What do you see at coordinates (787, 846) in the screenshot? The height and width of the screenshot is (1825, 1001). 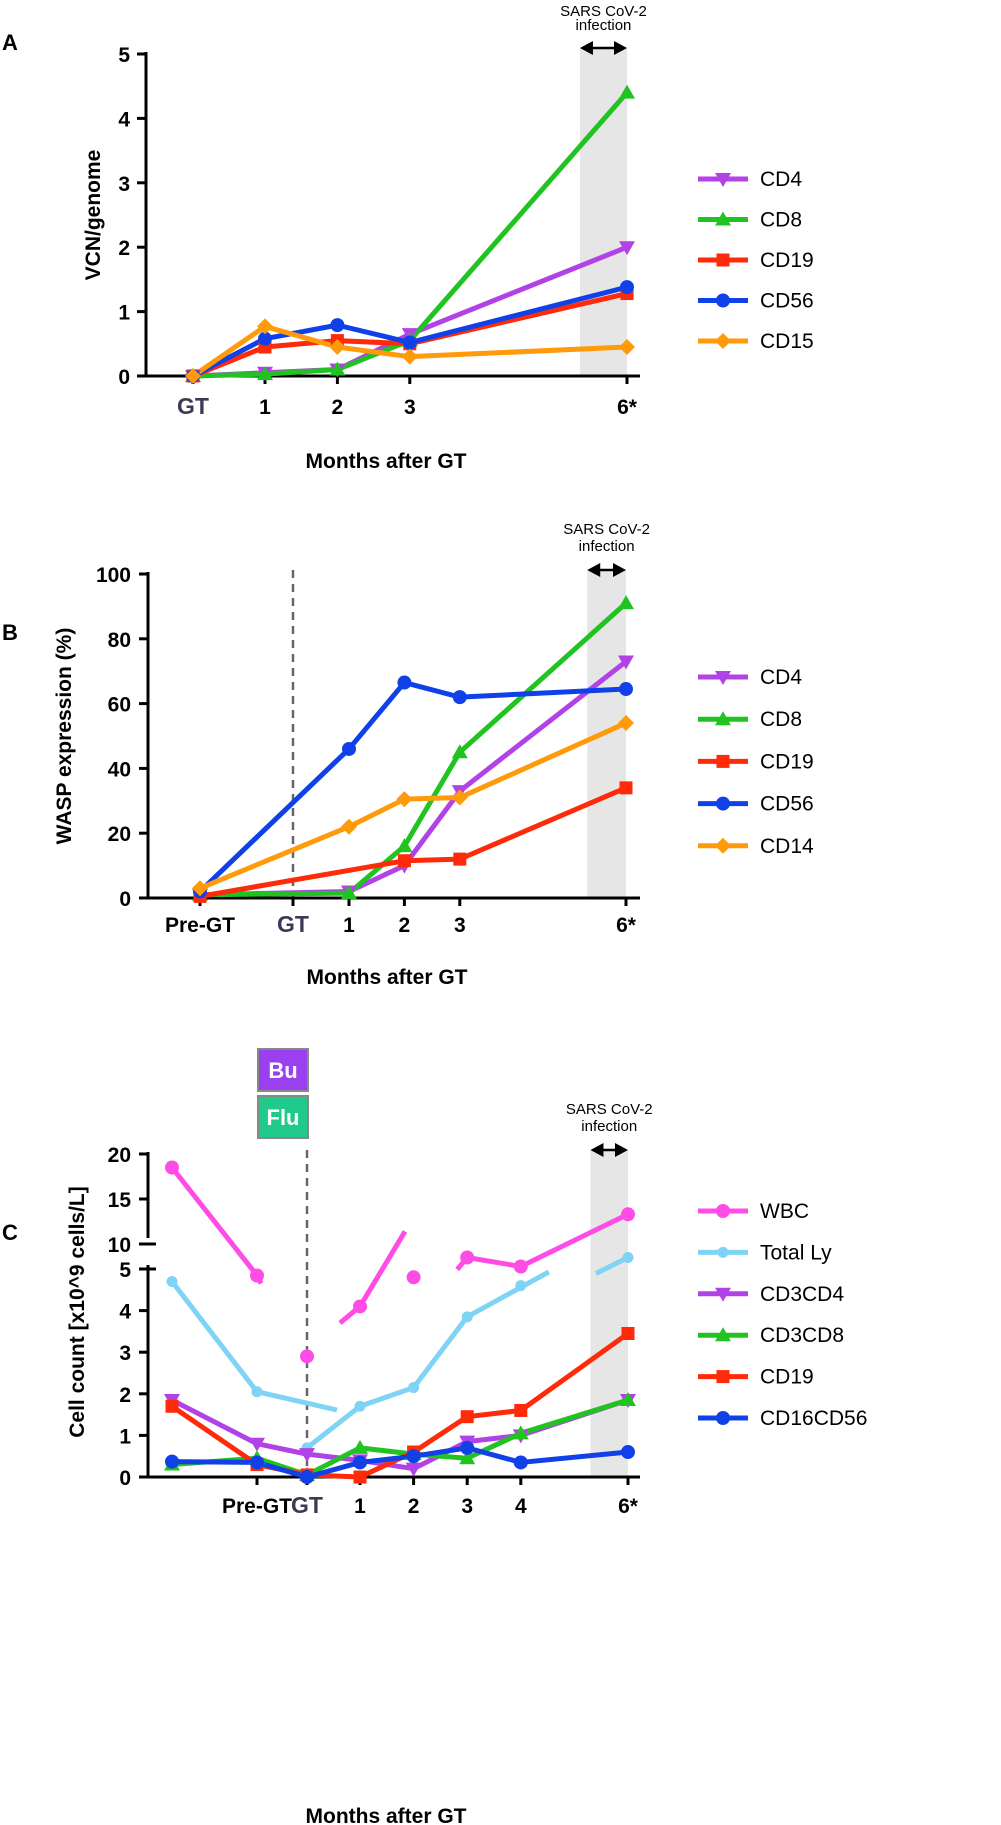 I see `legend-label-cd14: CD14` at bounding box center [787, 846].